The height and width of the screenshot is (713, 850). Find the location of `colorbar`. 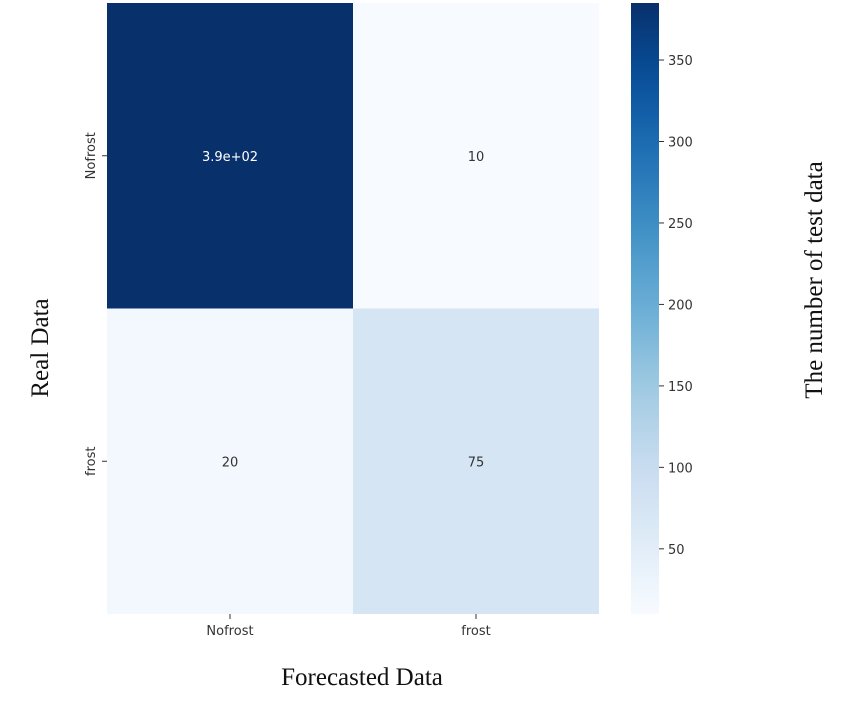

colorbar is located at coordinates (645, 308).